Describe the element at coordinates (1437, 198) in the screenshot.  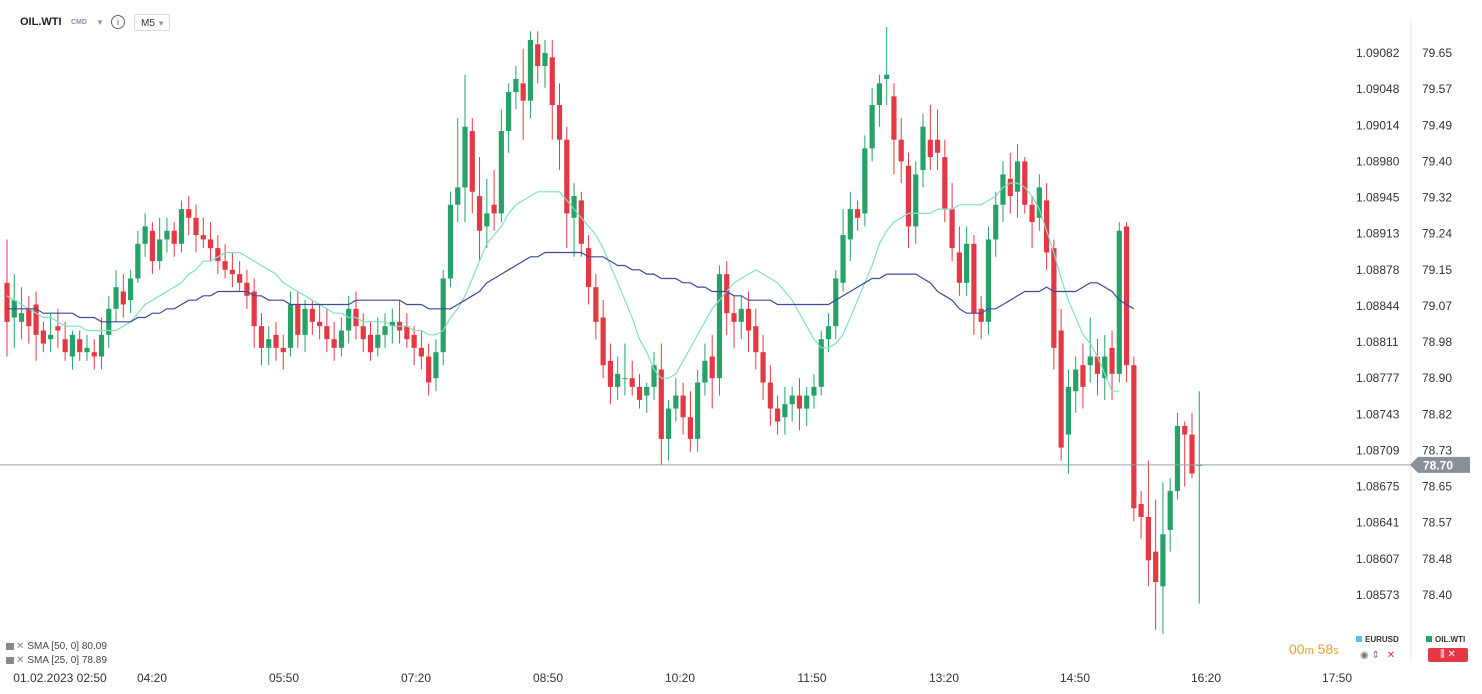
I see `price-tick-label: 79.32` at that location.